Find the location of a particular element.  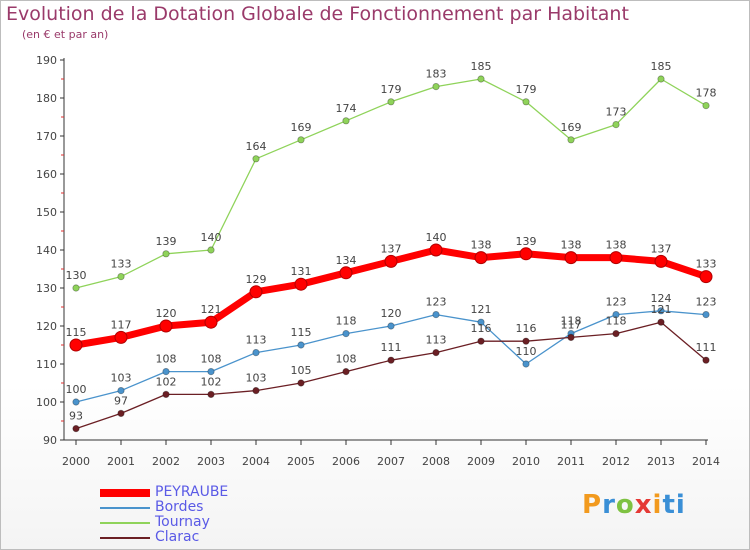

data-label-peyraube: 121 is located at coordinates (211, 309).